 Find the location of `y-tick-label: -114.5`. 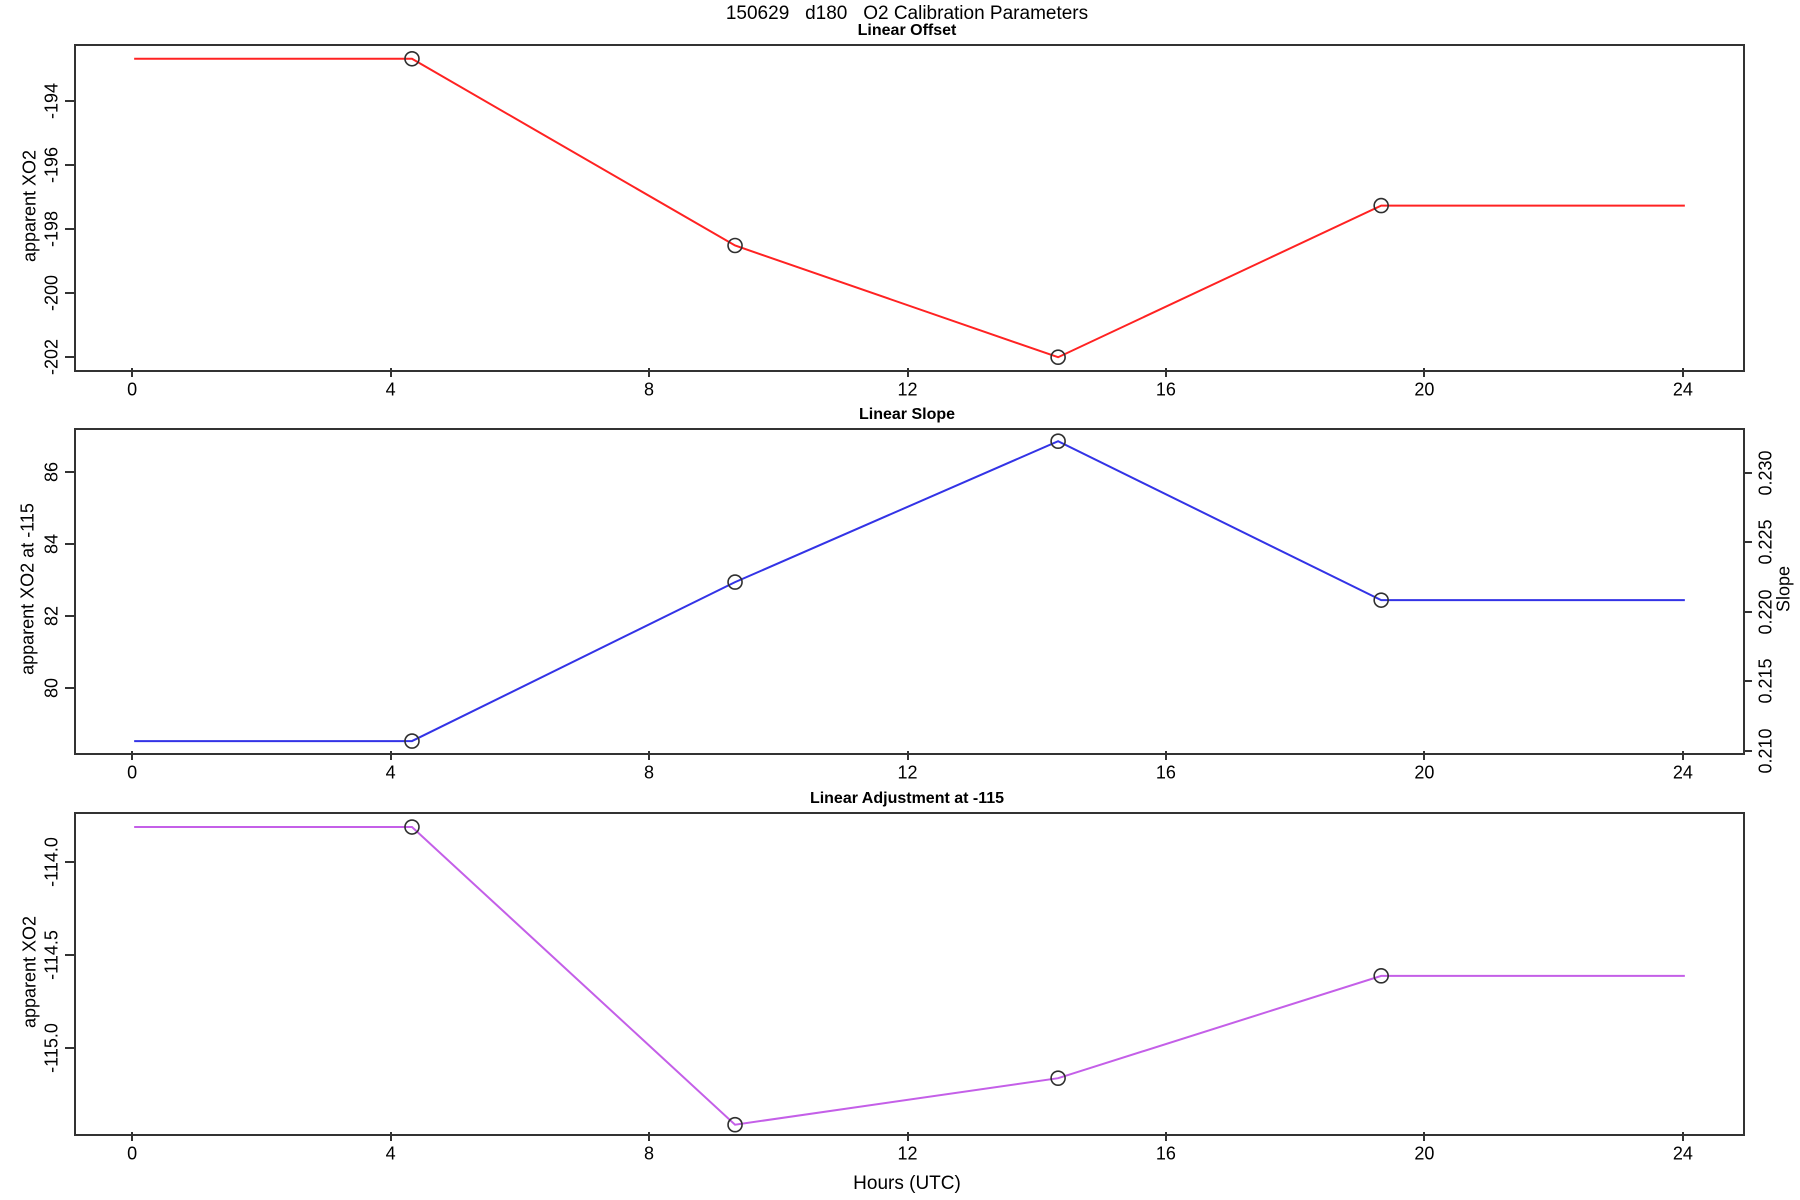

y-tick-label: -114.5 is located at coordinates (51, 955).